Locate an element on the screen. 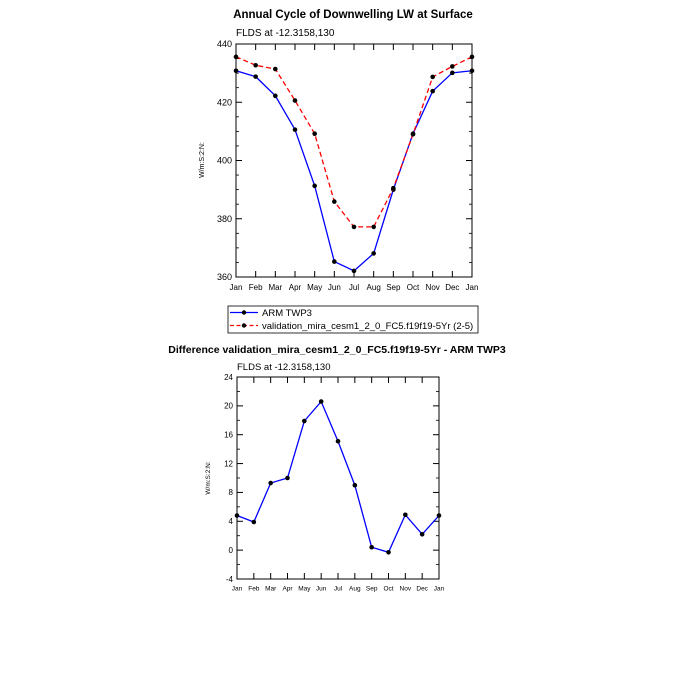  chart2-plot-frame is located at coordinates (338, 478).